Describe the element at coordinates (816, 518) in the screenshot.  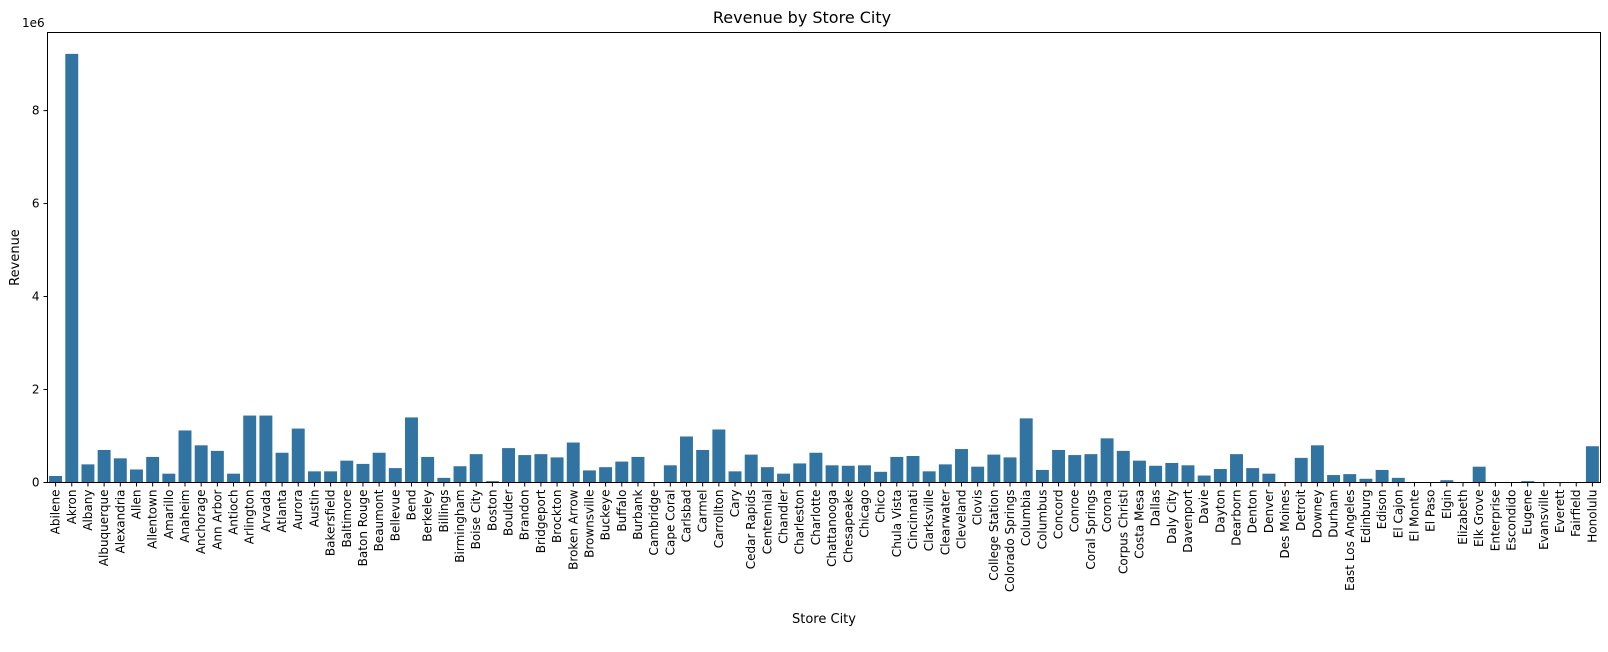
I see `x-tick-label: Charlotte` at that location.